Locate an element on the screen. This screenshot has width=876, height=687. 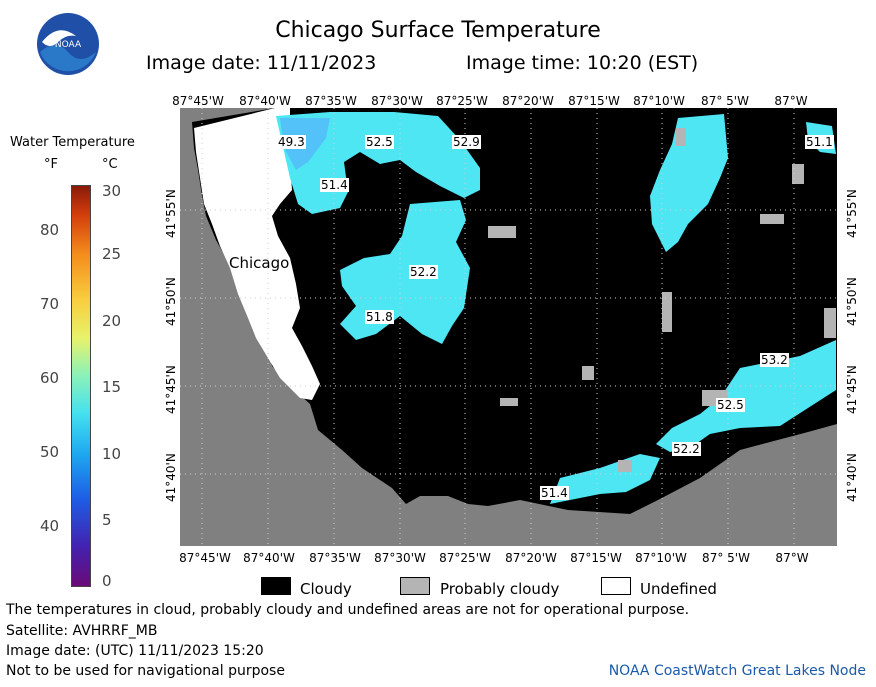
lon-top-4: 87°30'W is located at coordinates (397, 101).